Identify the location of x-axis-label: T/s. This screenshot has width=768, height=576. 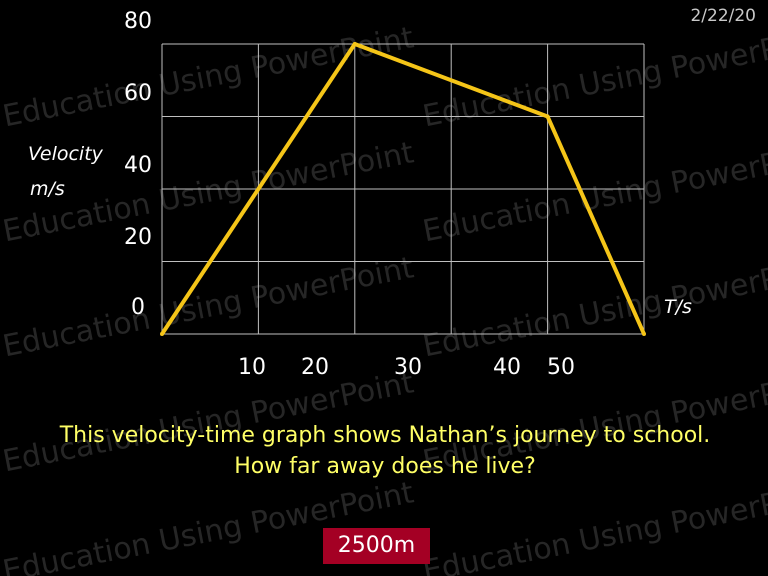
(678, 307).